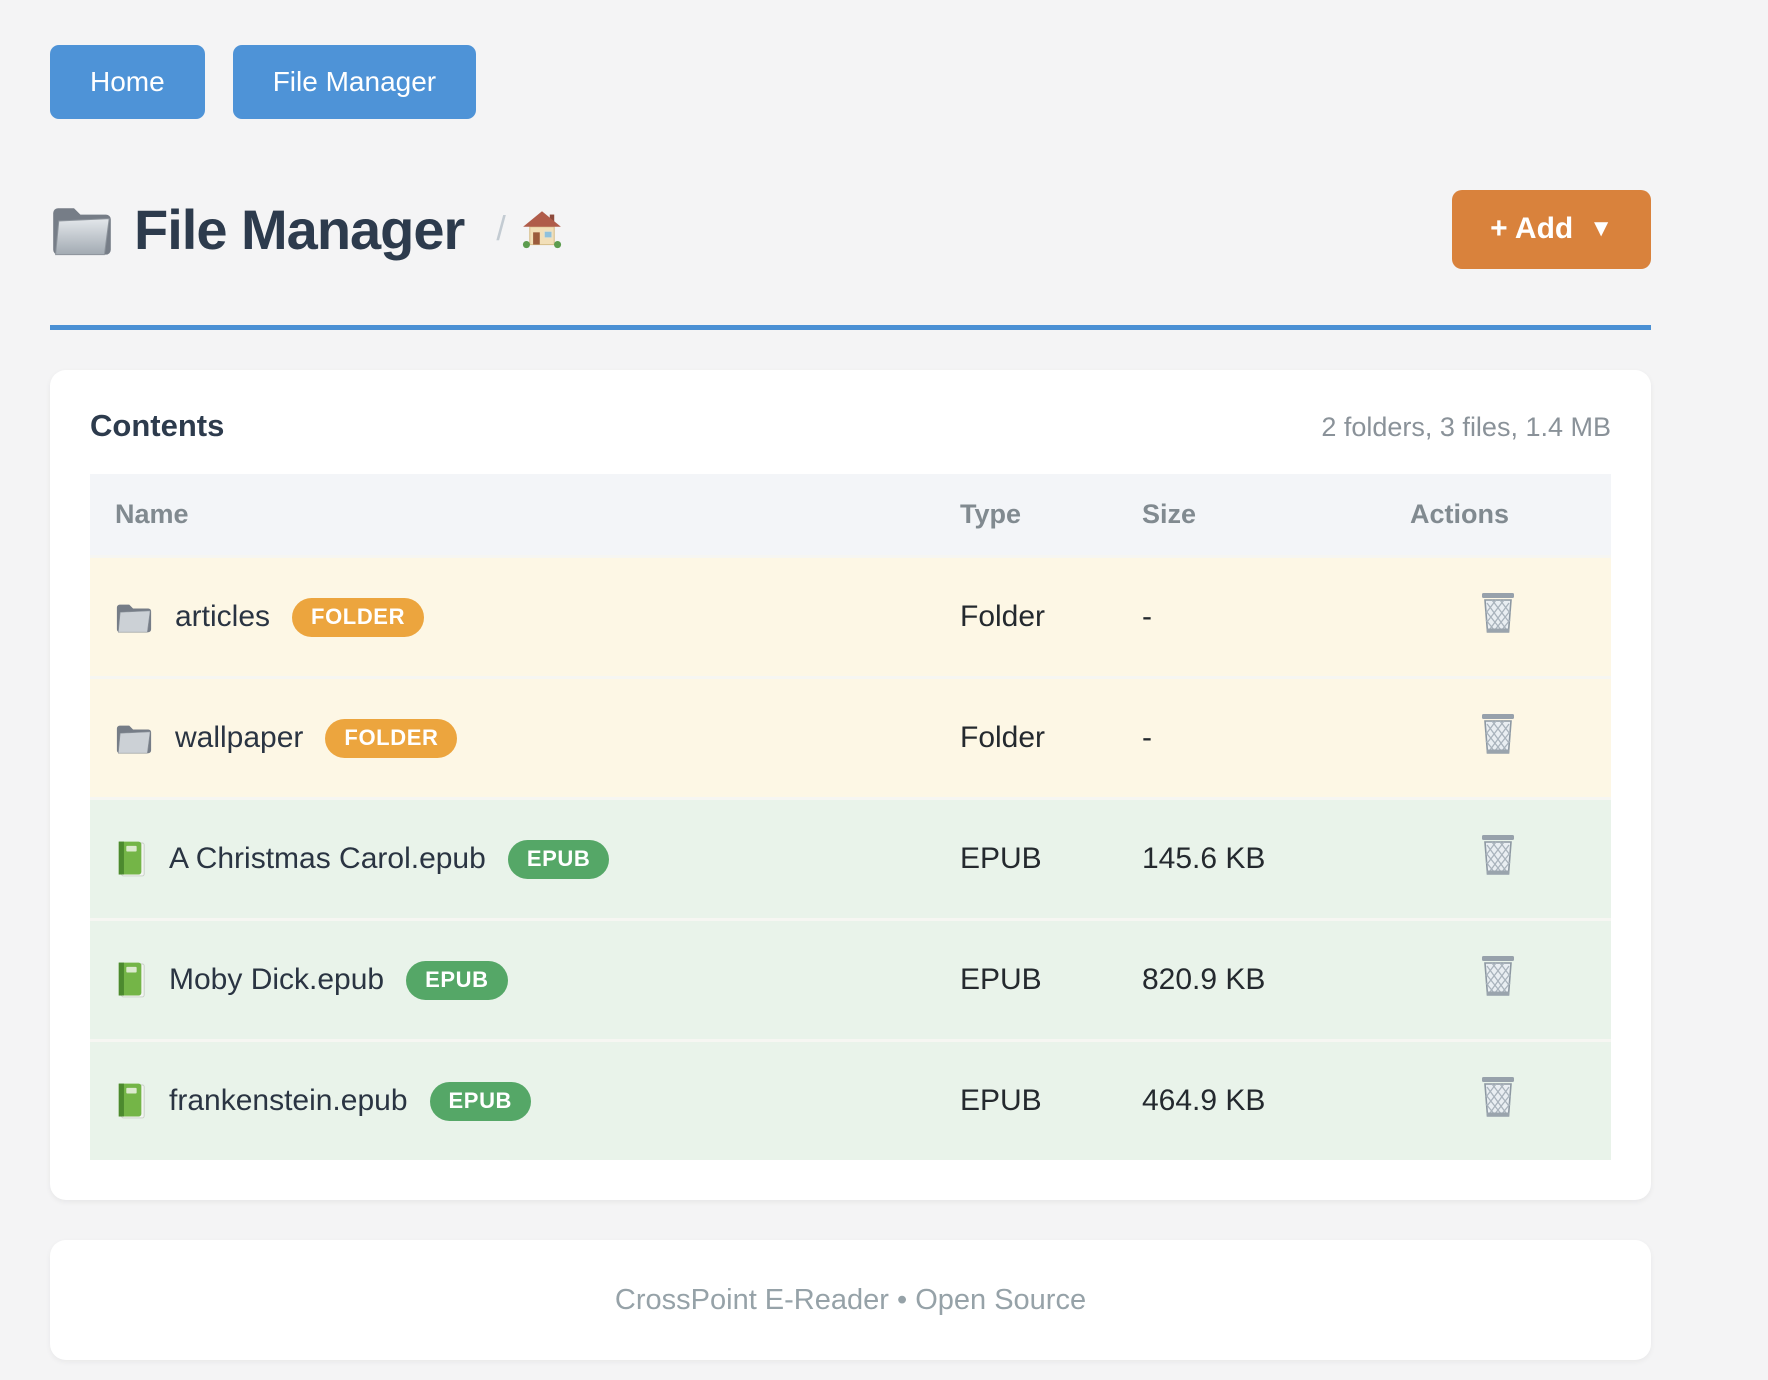 The height and width of the screenshot is (1380, 1768). Describe the element at coordinates (299, 229) in the screenshot. I see `page-title: File Manager` at that location.